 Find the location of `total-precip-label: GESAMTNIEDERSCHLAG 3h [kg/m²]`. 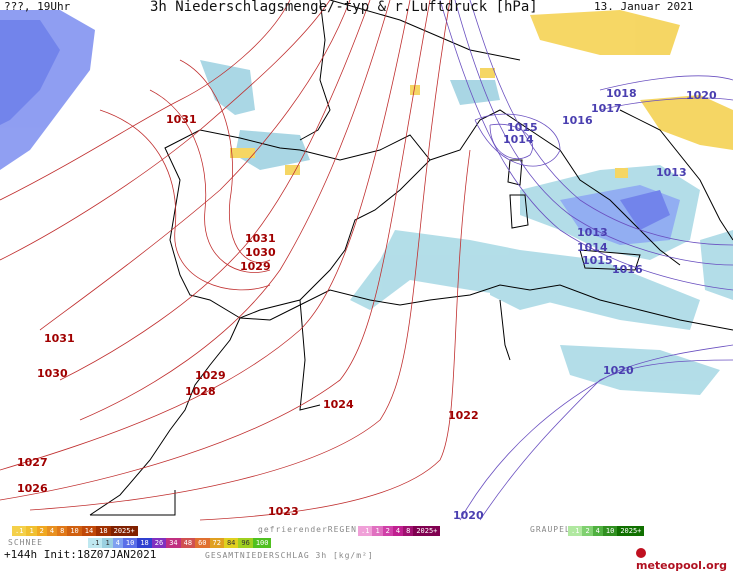

total-precip-label: GESAMTNIEDERSCHLAG 3h [kg/m²] is located at coordinates (289, 555).